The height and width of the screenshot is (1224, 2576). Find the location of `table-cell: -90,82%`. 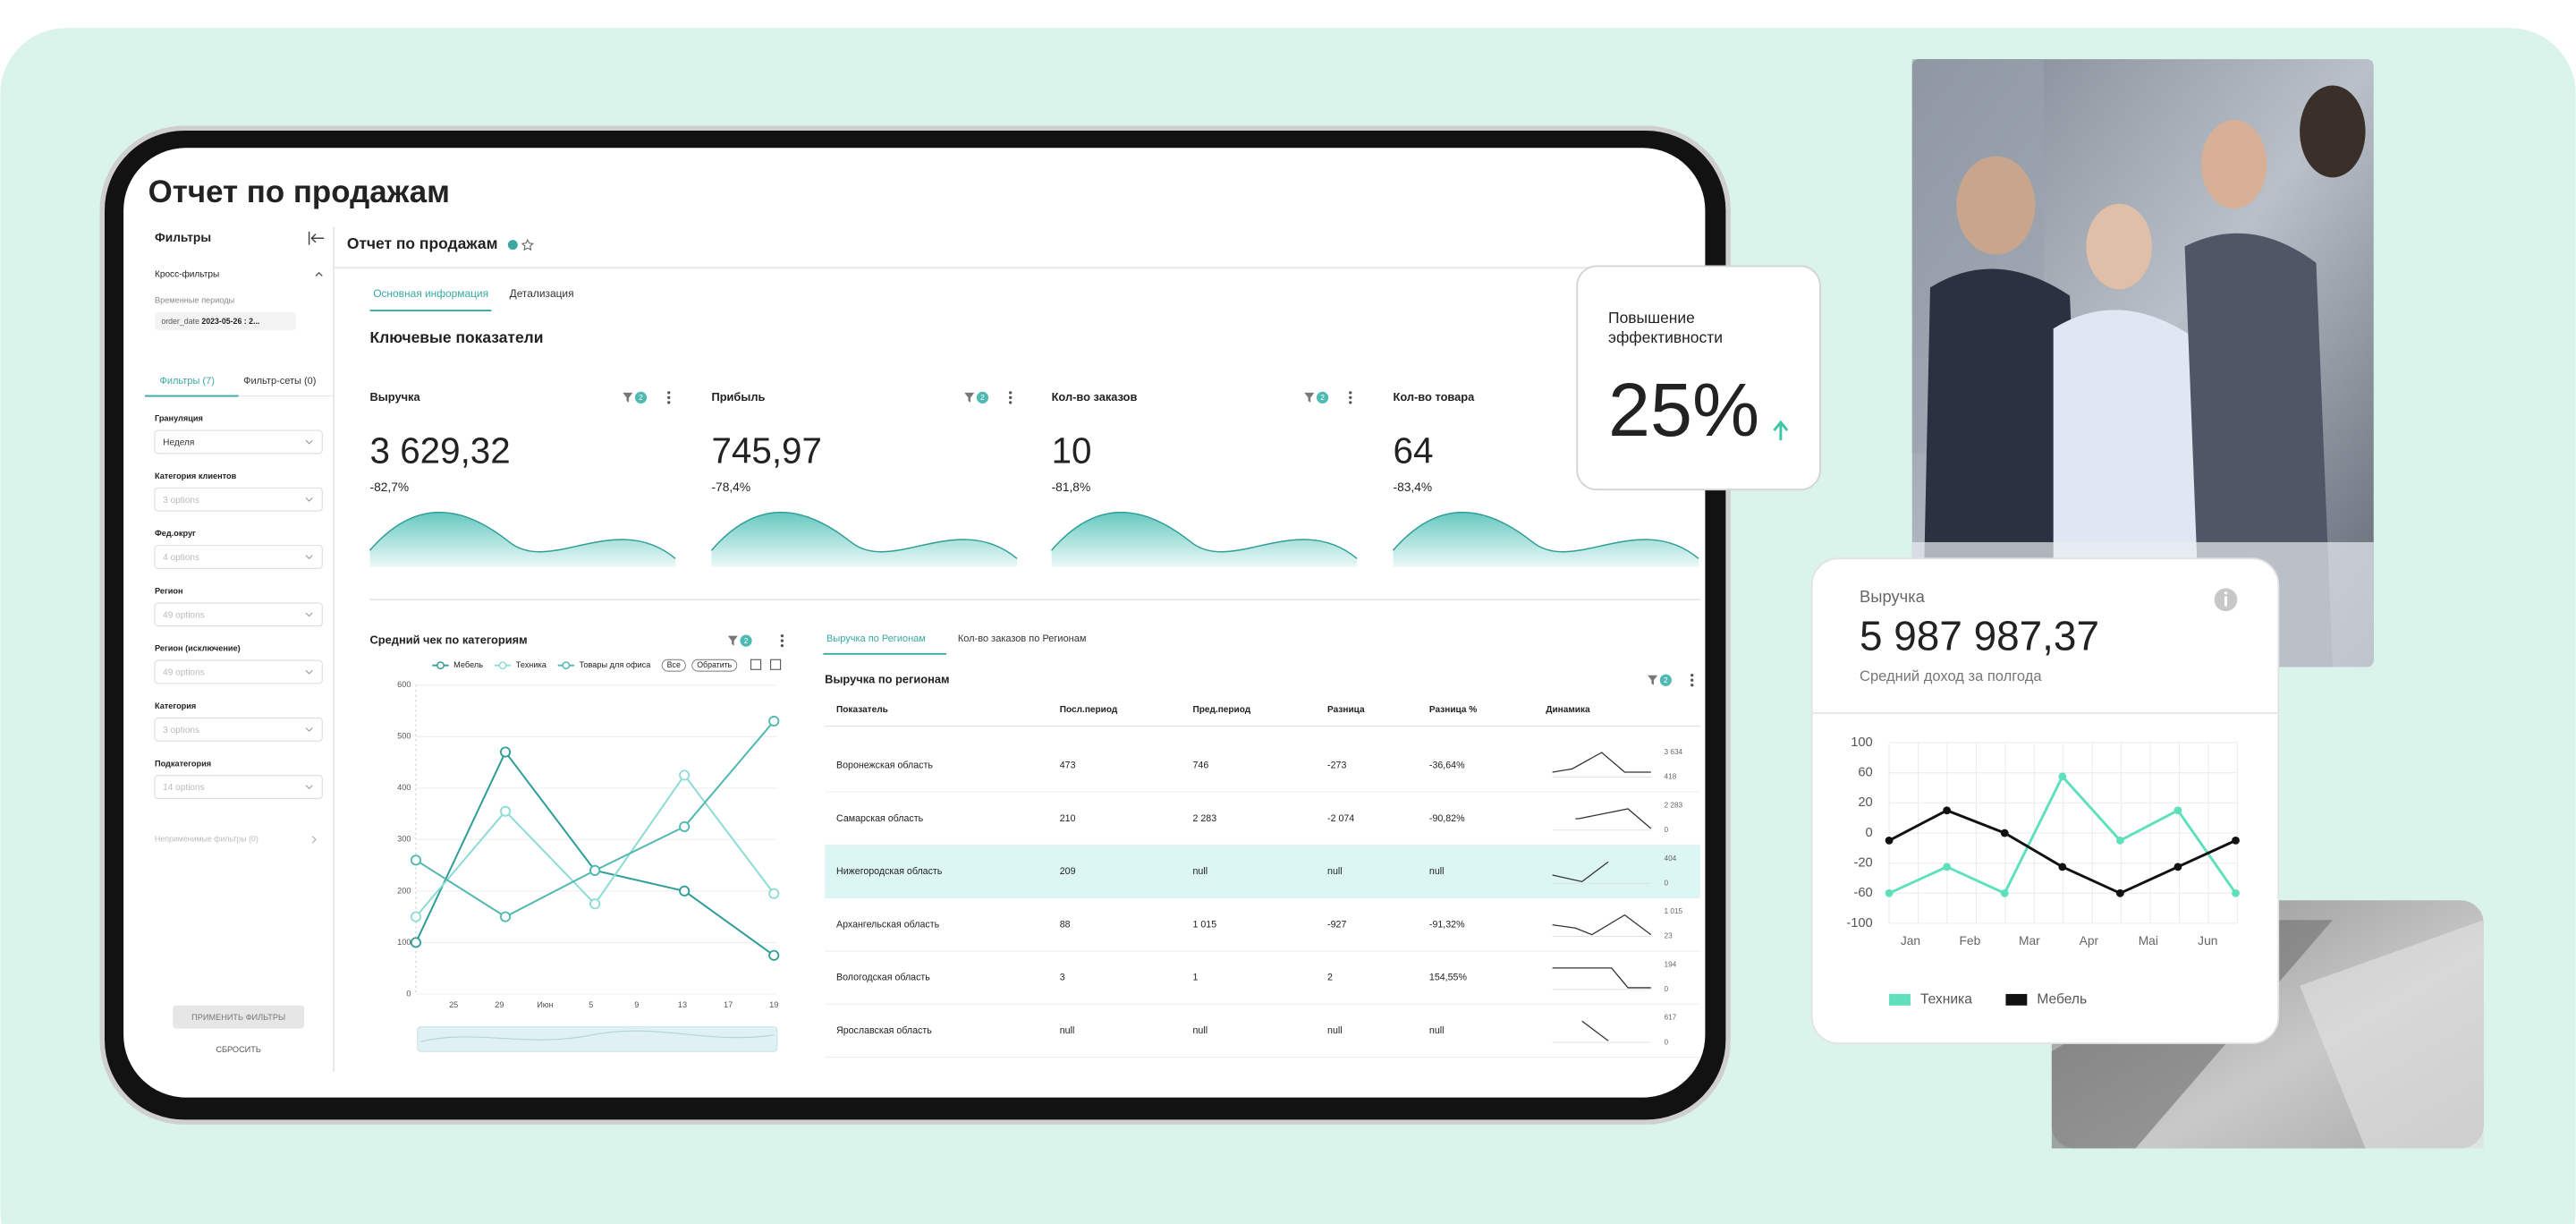

table-cell: -90,82% is located at coordinates (1447, 819).